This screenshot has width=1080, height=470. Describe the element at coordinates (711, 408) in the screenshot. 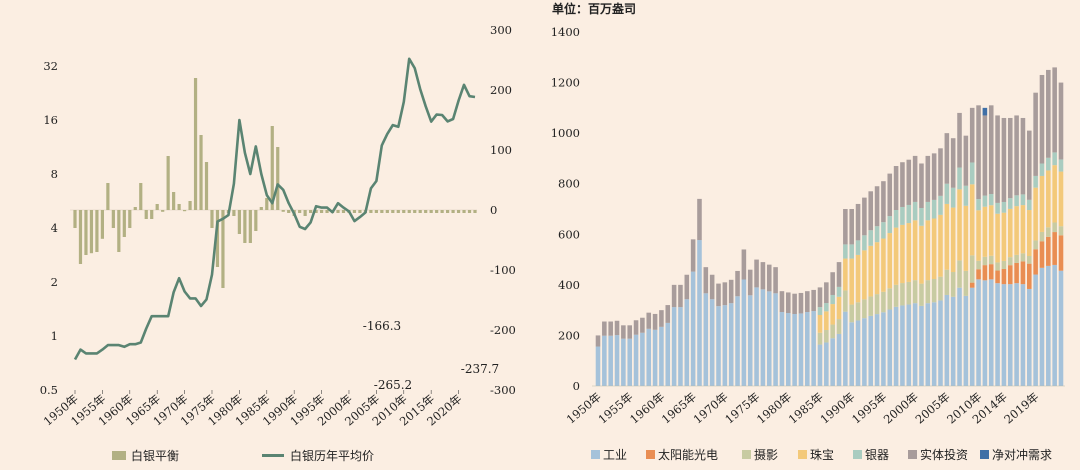

I see `x-axis-tick: 1970年` at that location.